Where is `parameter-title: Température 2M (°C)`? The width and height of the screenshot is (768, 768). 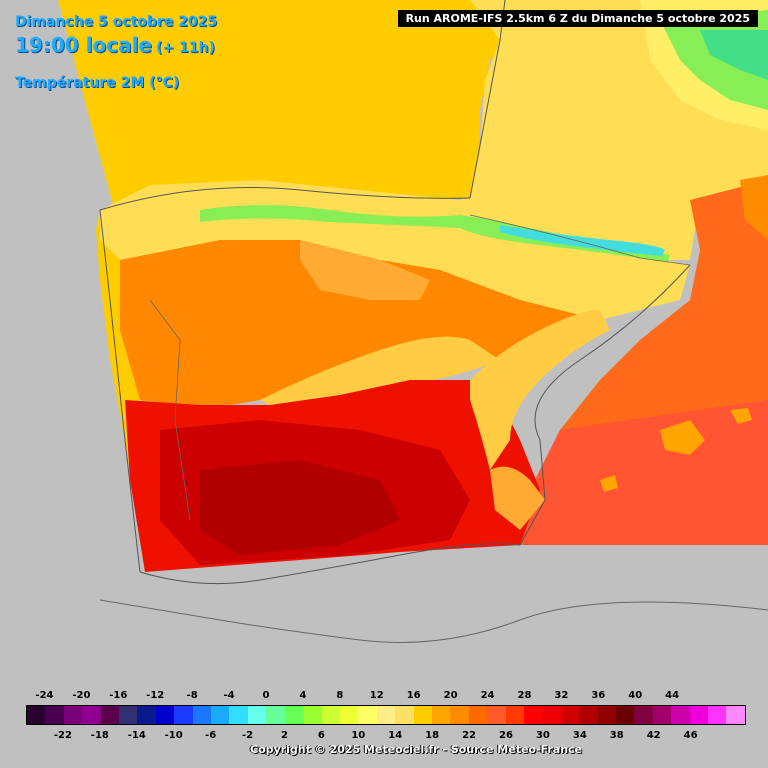 parameter-title: Température 2M (°C) is located at coordinates (97, 83).